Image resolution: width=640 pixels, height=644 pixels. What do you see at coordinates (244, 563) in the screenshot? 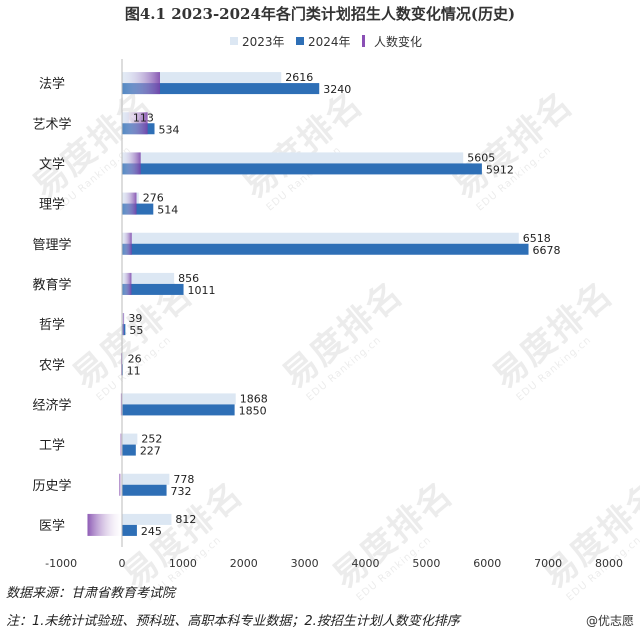
I see `x-tick-label: 2000` at bounding box center [244, 563].